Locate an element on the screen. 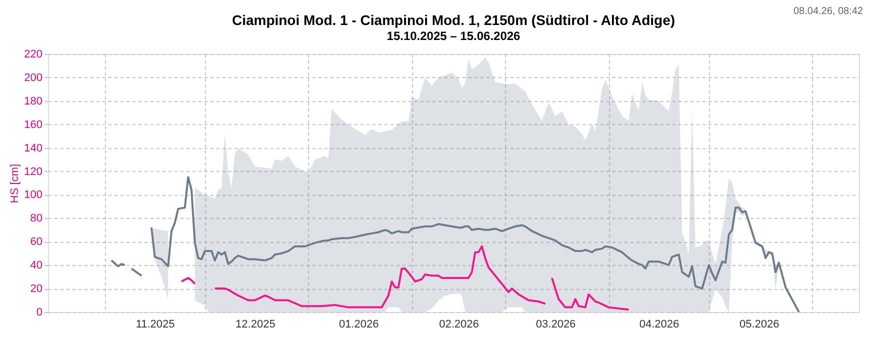 Image resolution: width=880 pixels, height=342 pixels. y-tick-label: 180 is located at coordinates (33, 101).